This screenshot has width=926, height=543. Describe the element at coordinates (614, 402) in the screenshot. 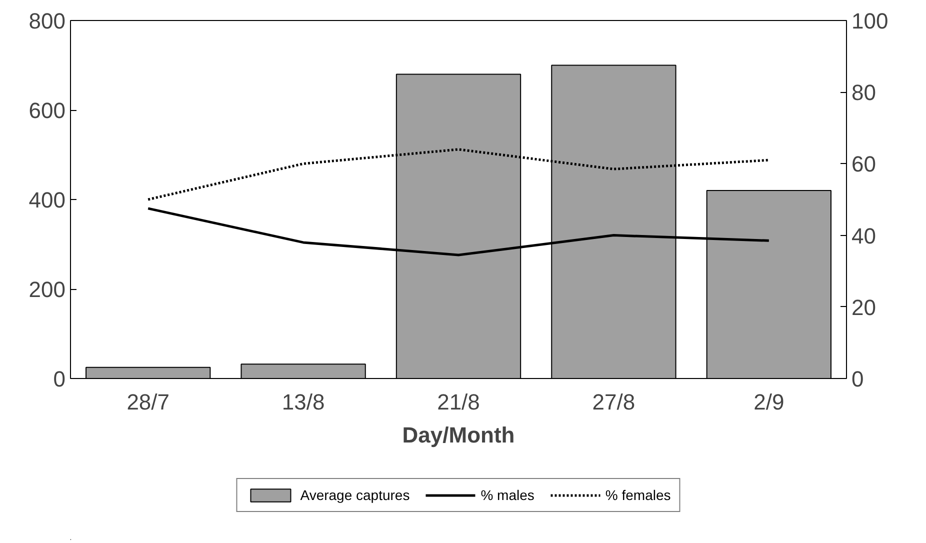

I see `x-tick-label: 27/8` at that location.